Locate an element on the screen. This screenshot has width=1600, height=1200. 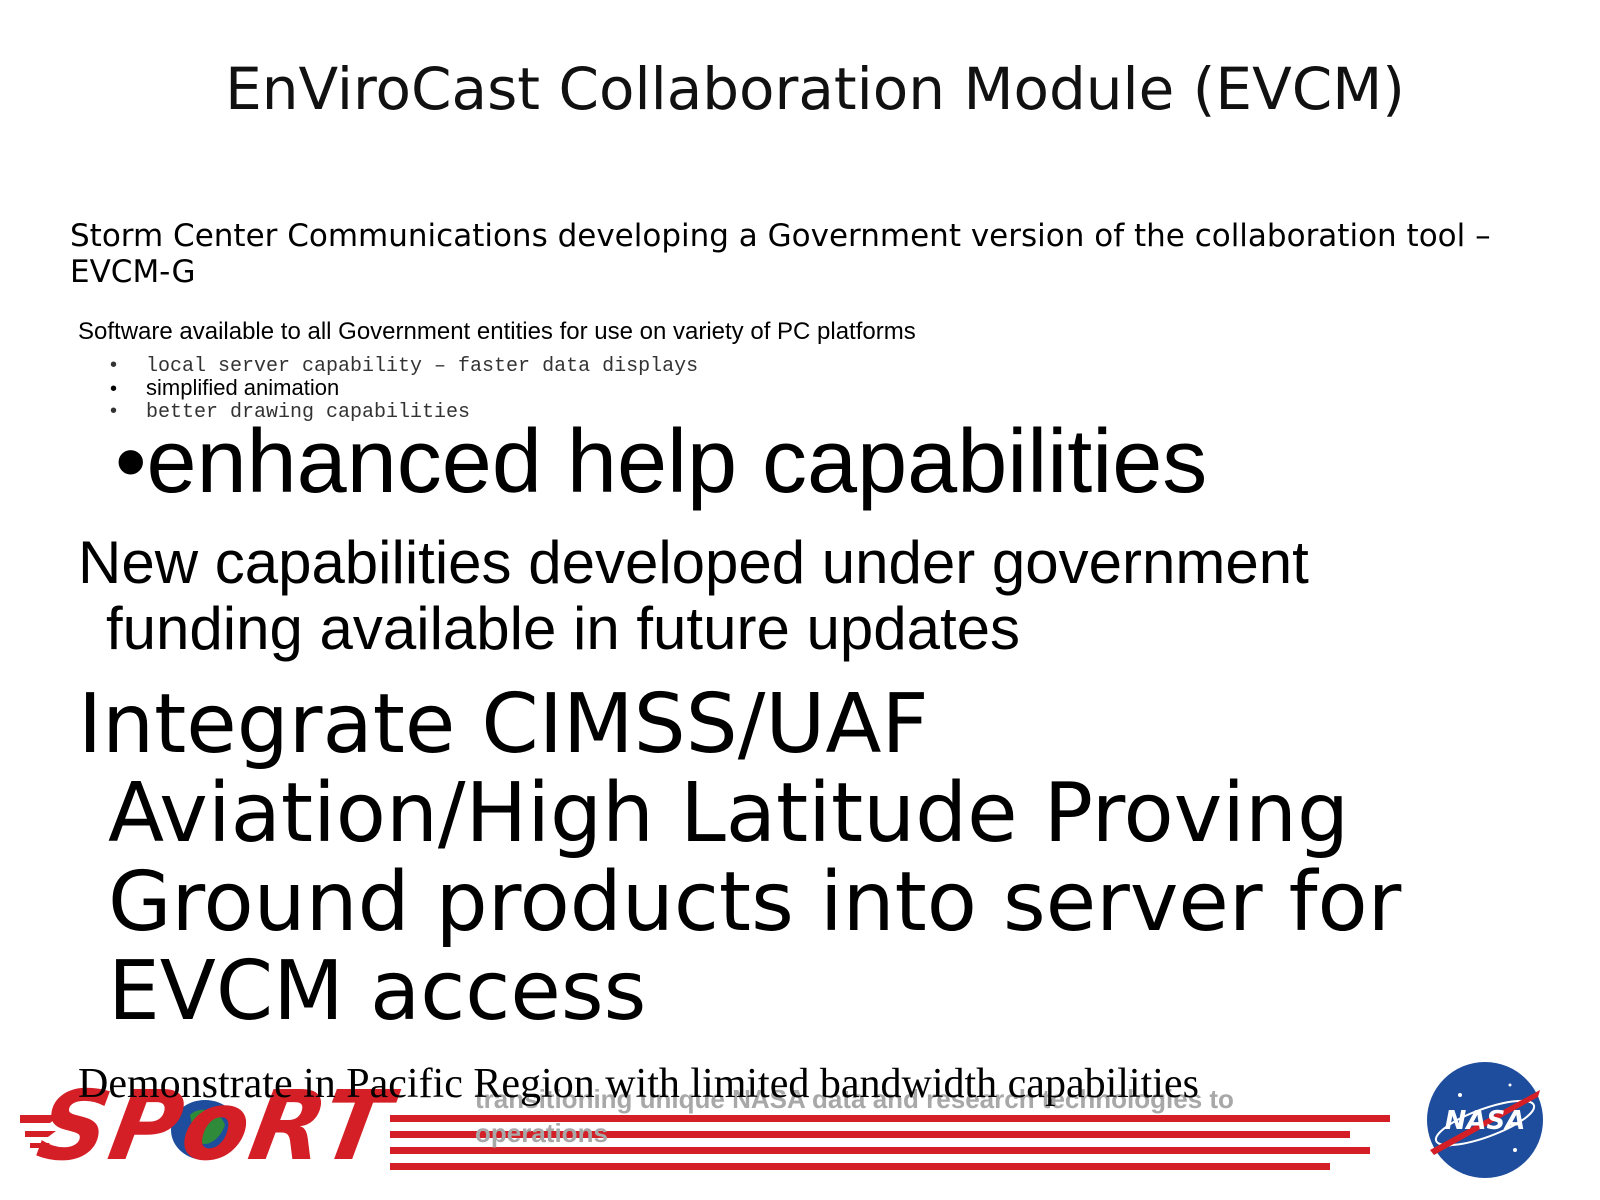
integrate-line-3: Ground products into server for is located at coordinates (755, 902).